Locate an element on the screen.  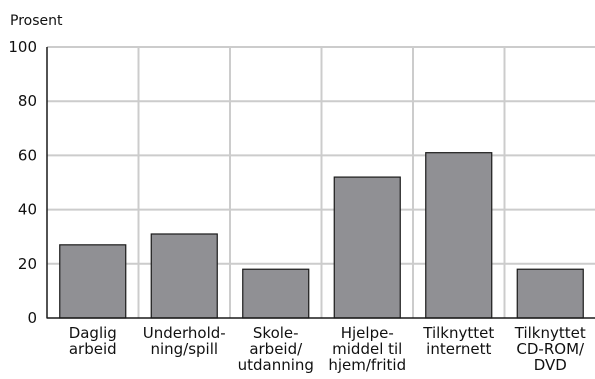
y-tick-label-40: 40 is located at coordinates (27, 210).